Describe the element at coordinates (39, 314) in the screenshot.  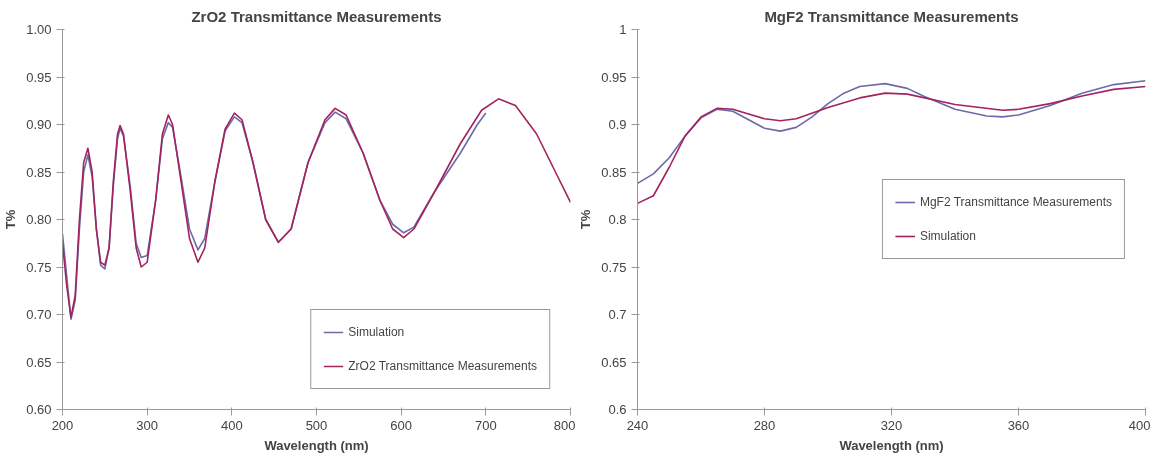
I see `y-tick-label: 0.70` at that location.